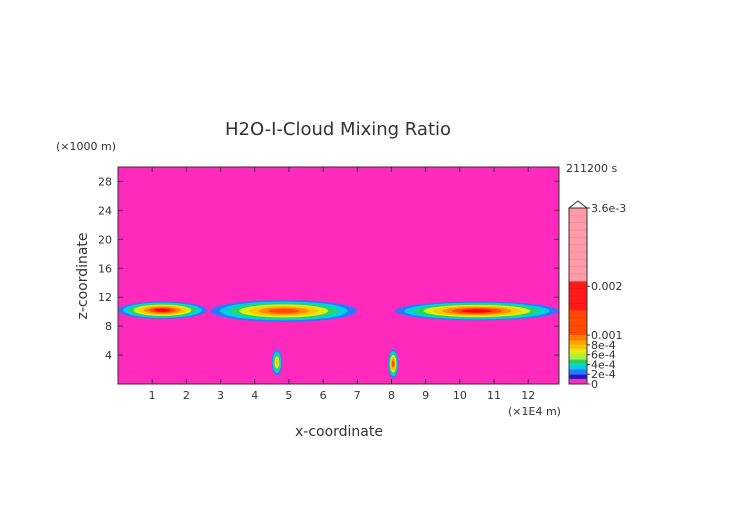 This screenshot has width=752, height=532. I want to click on x-unit-label: (×1E4 m), so click(534, 411).